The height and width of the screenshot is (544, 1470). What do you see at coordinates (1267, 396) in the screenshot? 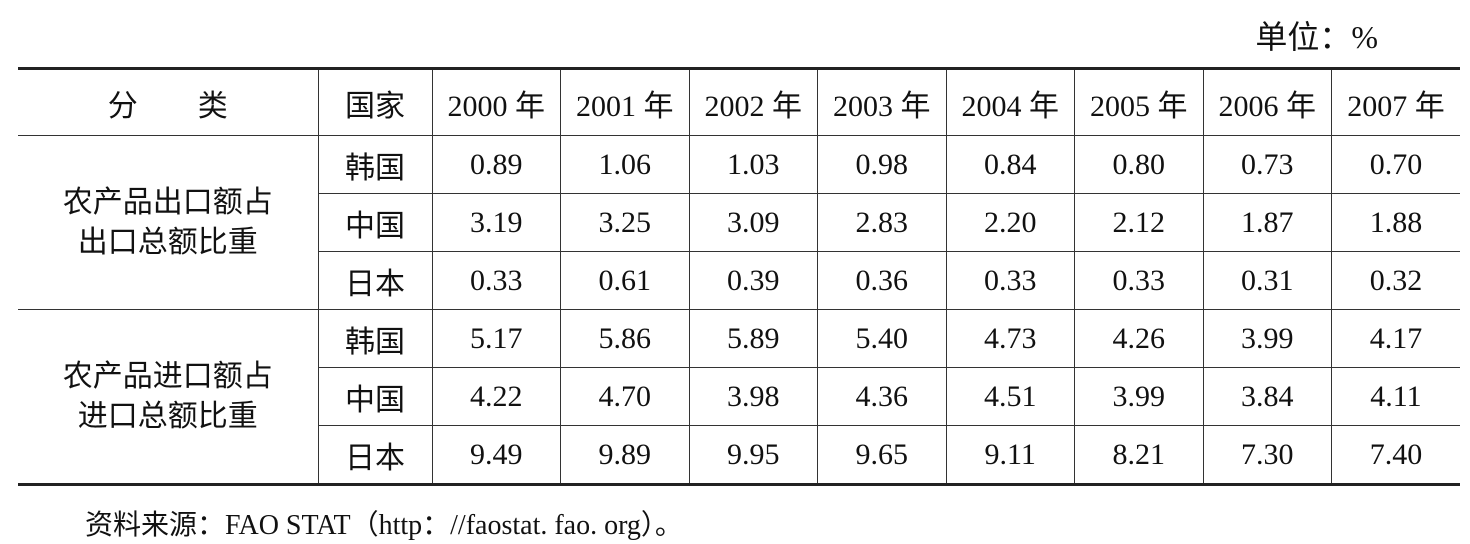
I see `value-cell: 3.84` at bounding box center [1267, 396].